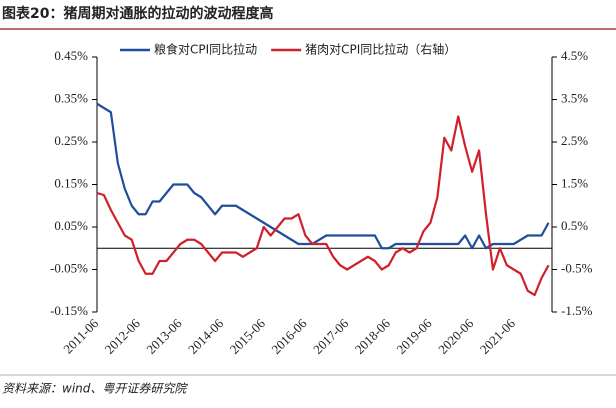 The height and width of the screenshot is (408, 616). Describe the element at coordinates (574, 55) in the screenshot. I see `y2-tick-label: 4.5%` at that location.